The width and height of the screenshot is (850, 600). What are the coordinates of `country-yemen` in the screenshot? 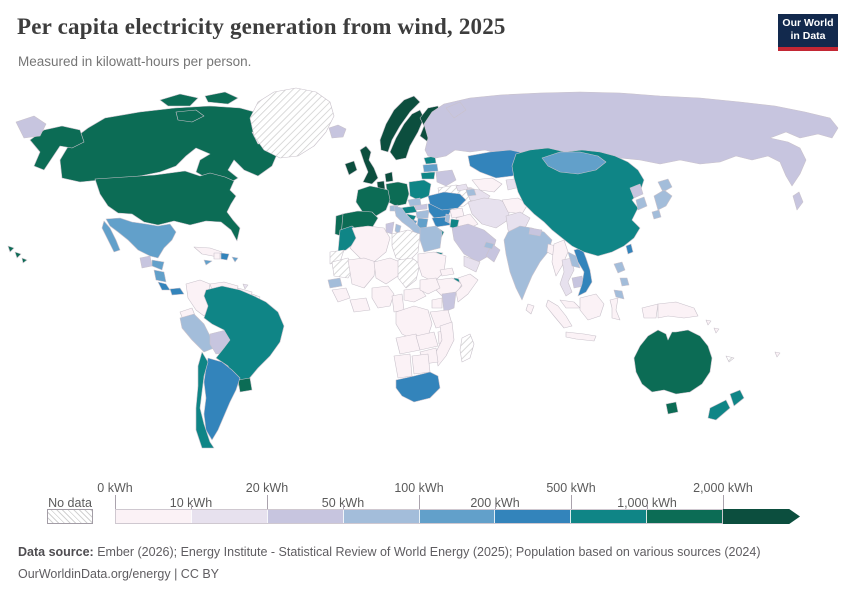 It's located at (472, 264).